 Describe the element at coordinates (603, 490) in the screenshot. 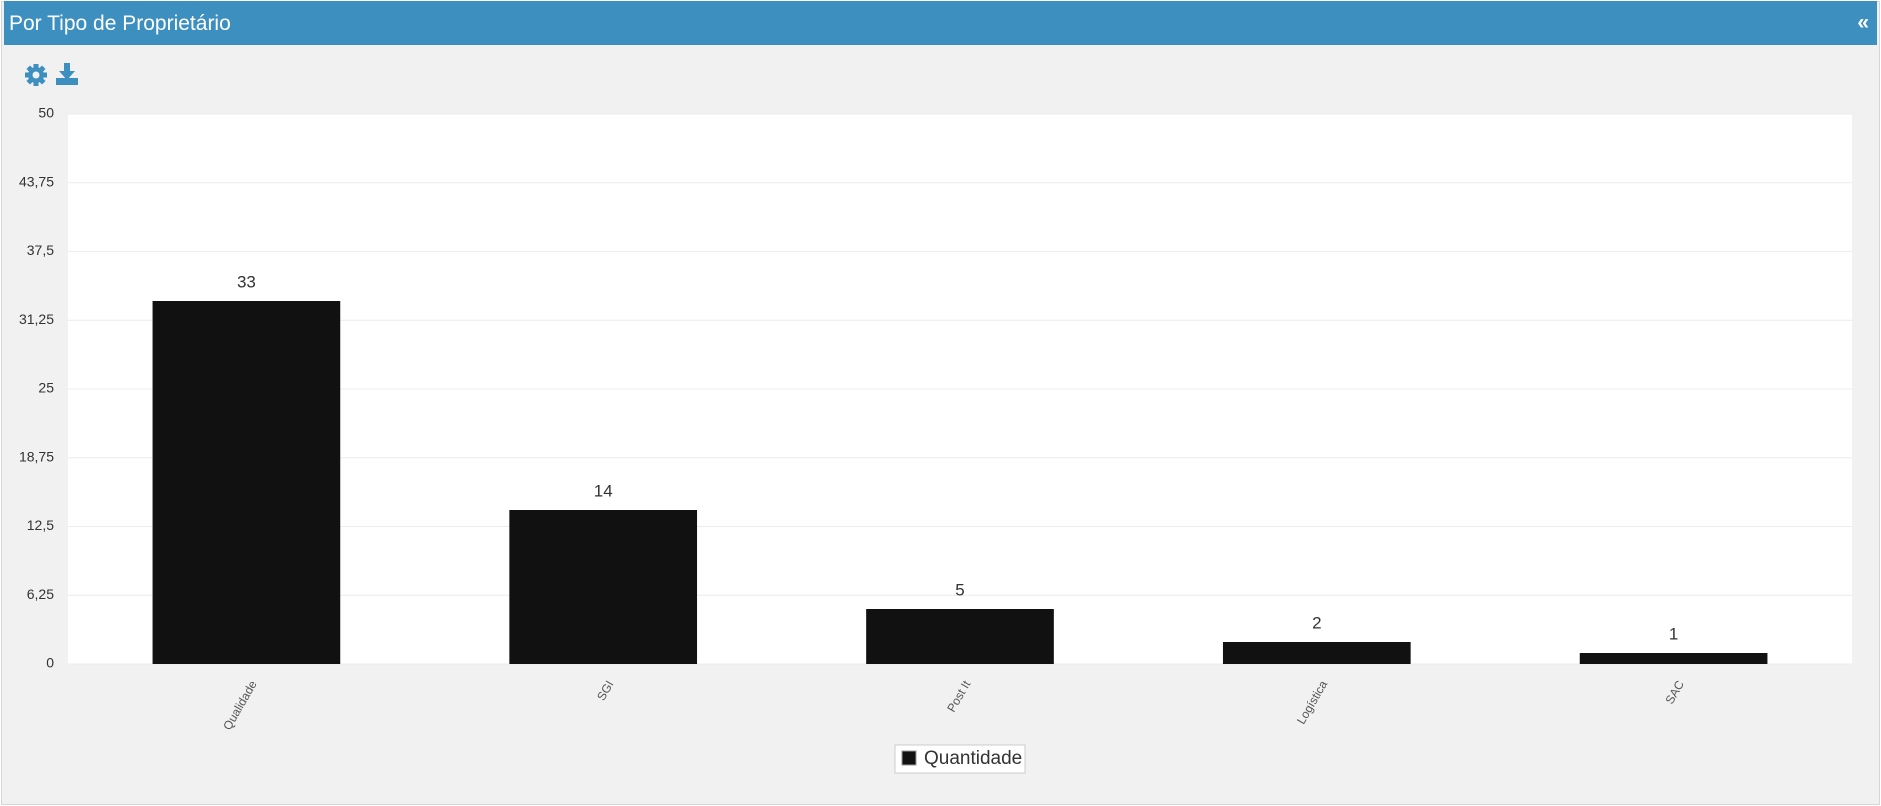

I see `value-label: 14` at that location.